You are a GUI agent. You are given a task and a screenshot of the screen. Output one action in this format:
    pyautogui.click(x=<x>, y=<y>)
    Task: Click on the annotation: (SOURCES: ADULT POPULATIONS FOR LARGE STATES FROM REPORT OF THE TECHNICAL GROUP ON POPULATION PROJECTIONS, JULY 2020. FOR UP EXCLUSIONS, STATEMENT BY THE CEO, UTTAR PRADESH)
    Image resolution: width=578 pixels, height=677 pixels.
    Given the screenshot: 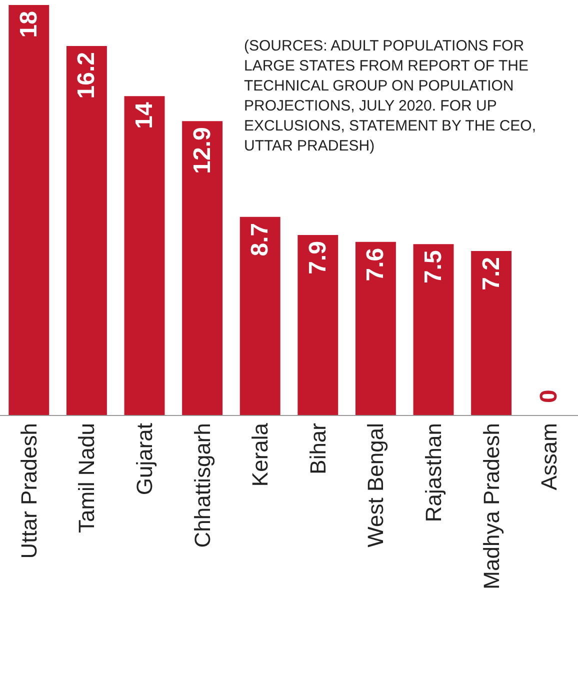 What is the action you would take?
    pyautogui.click(x=392, y=96)
    